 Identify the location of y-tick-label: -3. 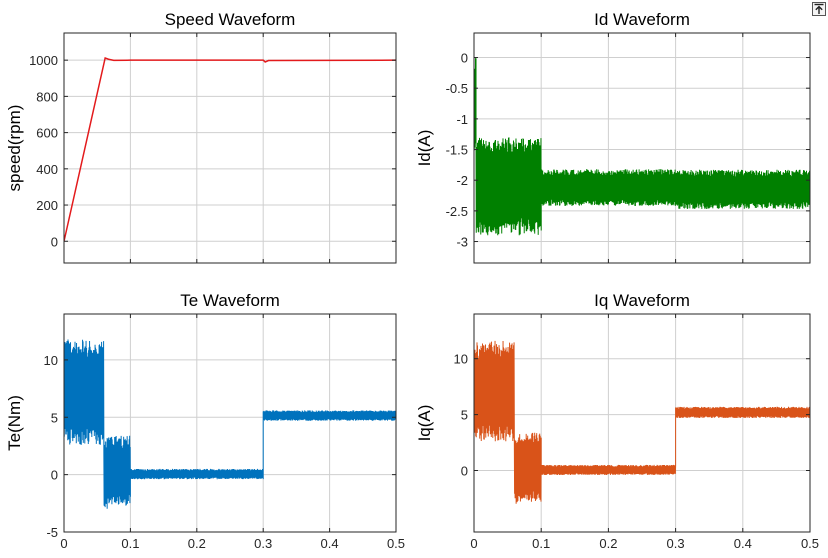
(462, 242).